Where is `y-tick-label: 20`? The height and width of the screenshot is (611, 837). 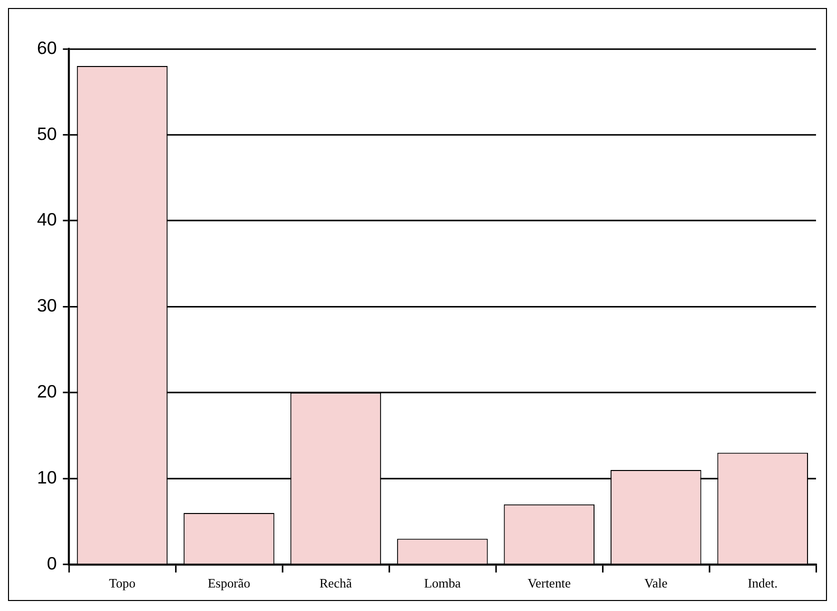 y-tick-label: 20 is located at coordinates (46, 392).